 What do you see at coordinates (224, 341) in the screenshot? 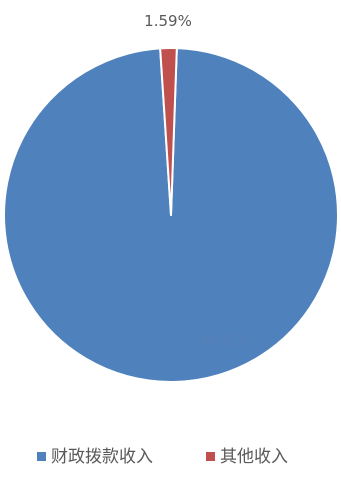
I see `data-label-slice-1: 98.41%` at bounding box center [224, 341].